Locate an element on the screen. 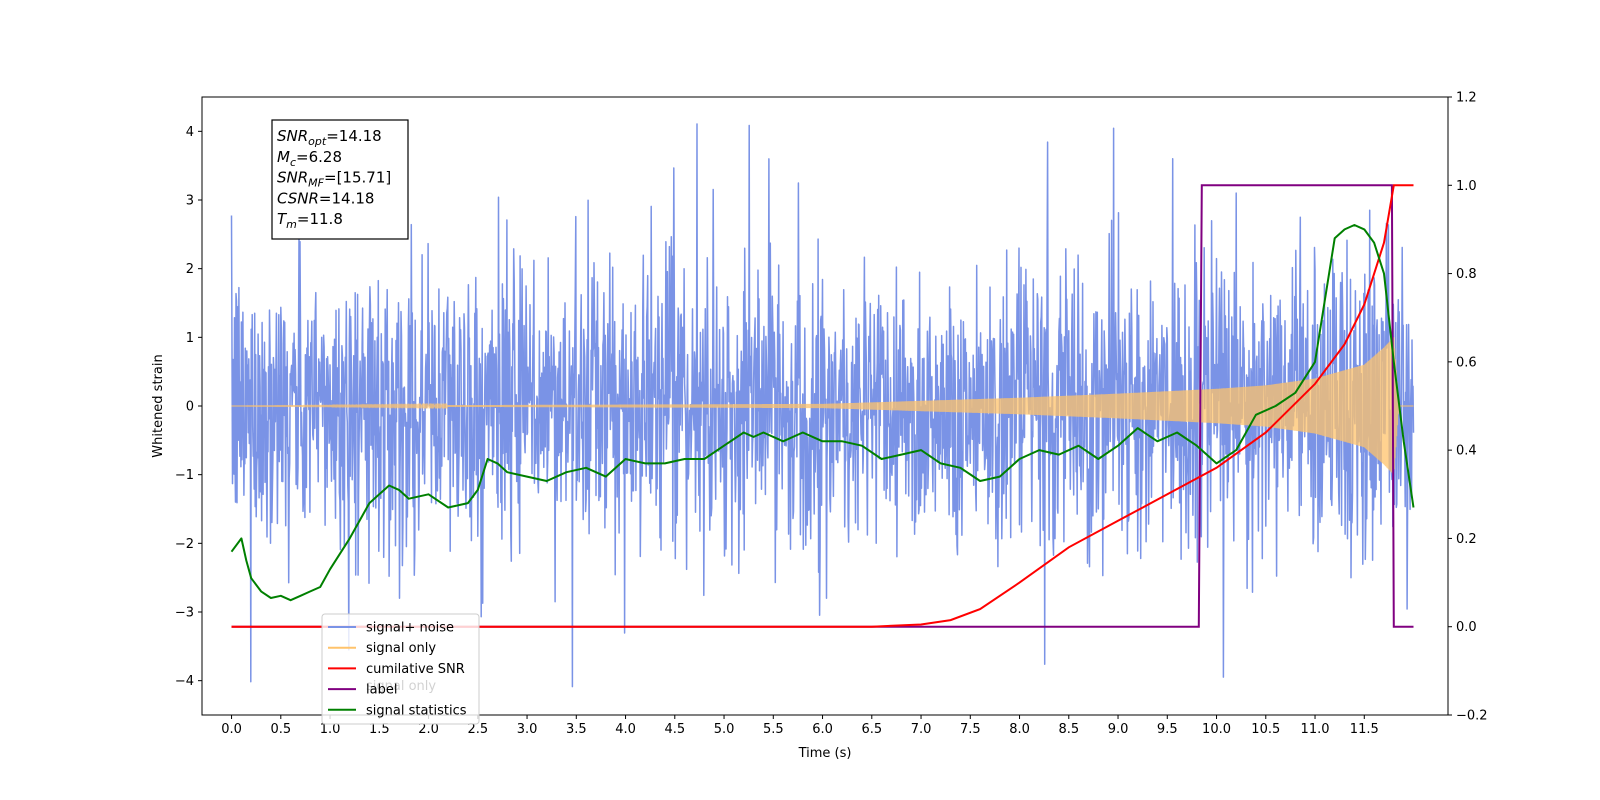  y-tick-label: 3 is located at coordinates (190, 201).